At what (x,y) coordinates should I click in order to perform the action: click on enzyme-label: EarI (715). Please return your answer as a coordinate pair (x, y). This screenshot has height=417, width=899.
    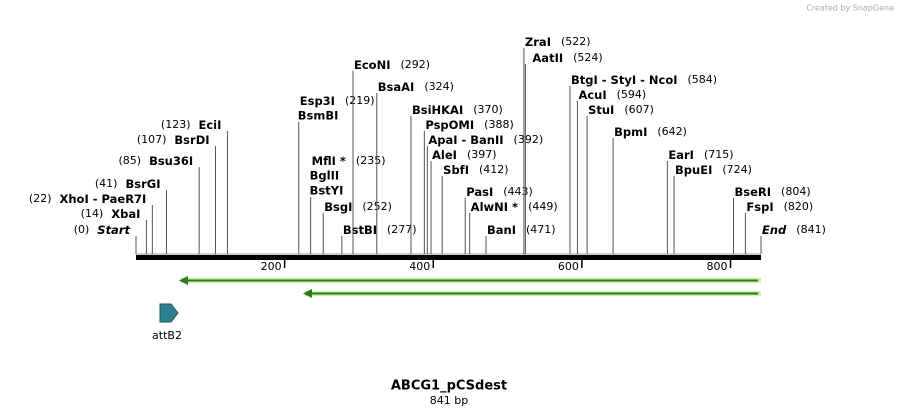
    Looking at the image, I should click on (700, 155).